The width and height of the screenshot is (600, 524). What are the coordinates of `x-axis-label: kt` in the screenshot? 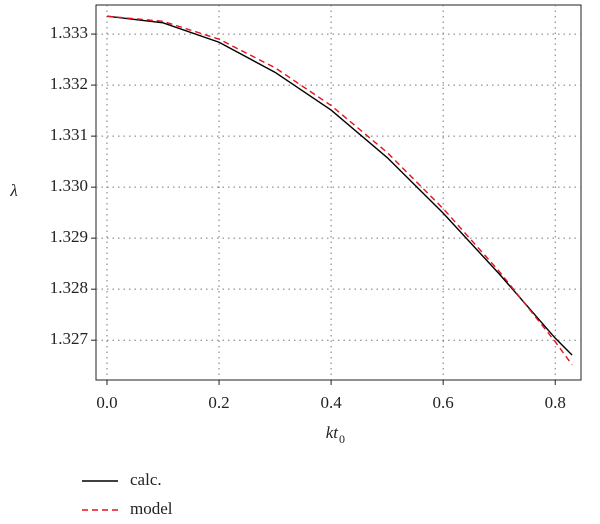 It's located at (333, 432).